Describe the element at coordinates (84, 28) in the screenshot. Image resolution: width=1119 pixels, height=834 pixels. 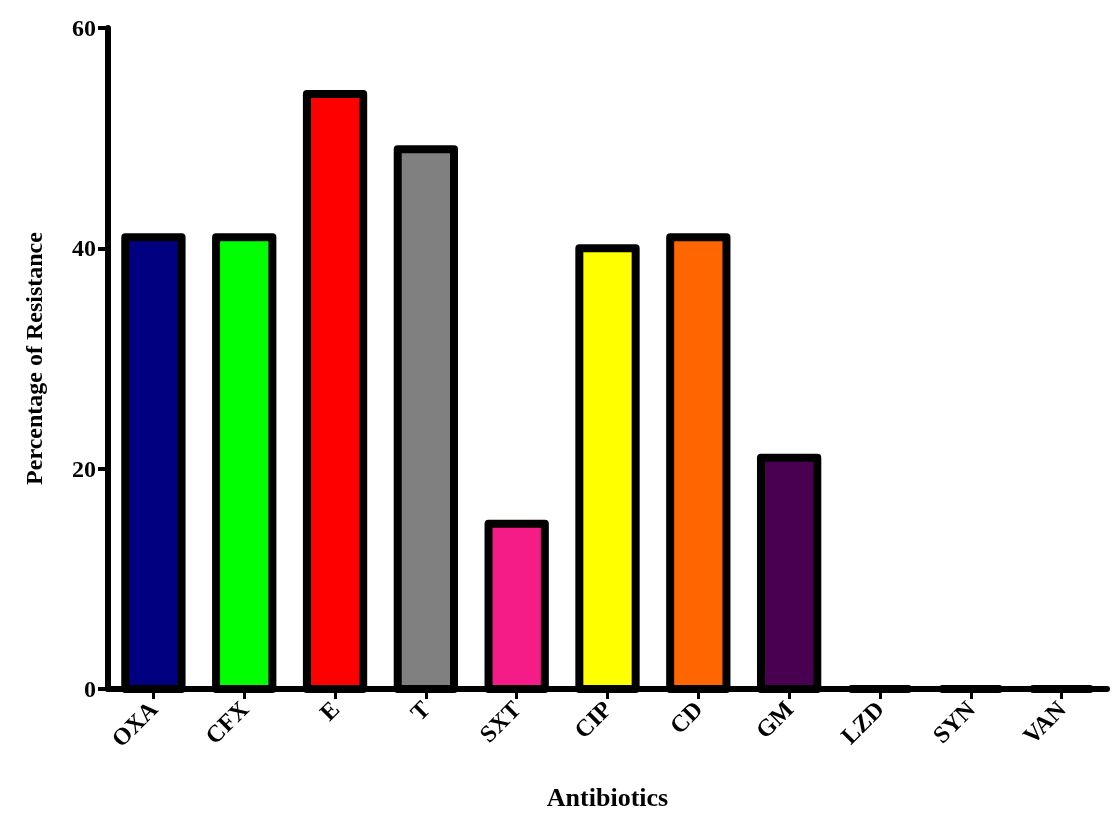
I see `y-tick-label: 60` at that location.